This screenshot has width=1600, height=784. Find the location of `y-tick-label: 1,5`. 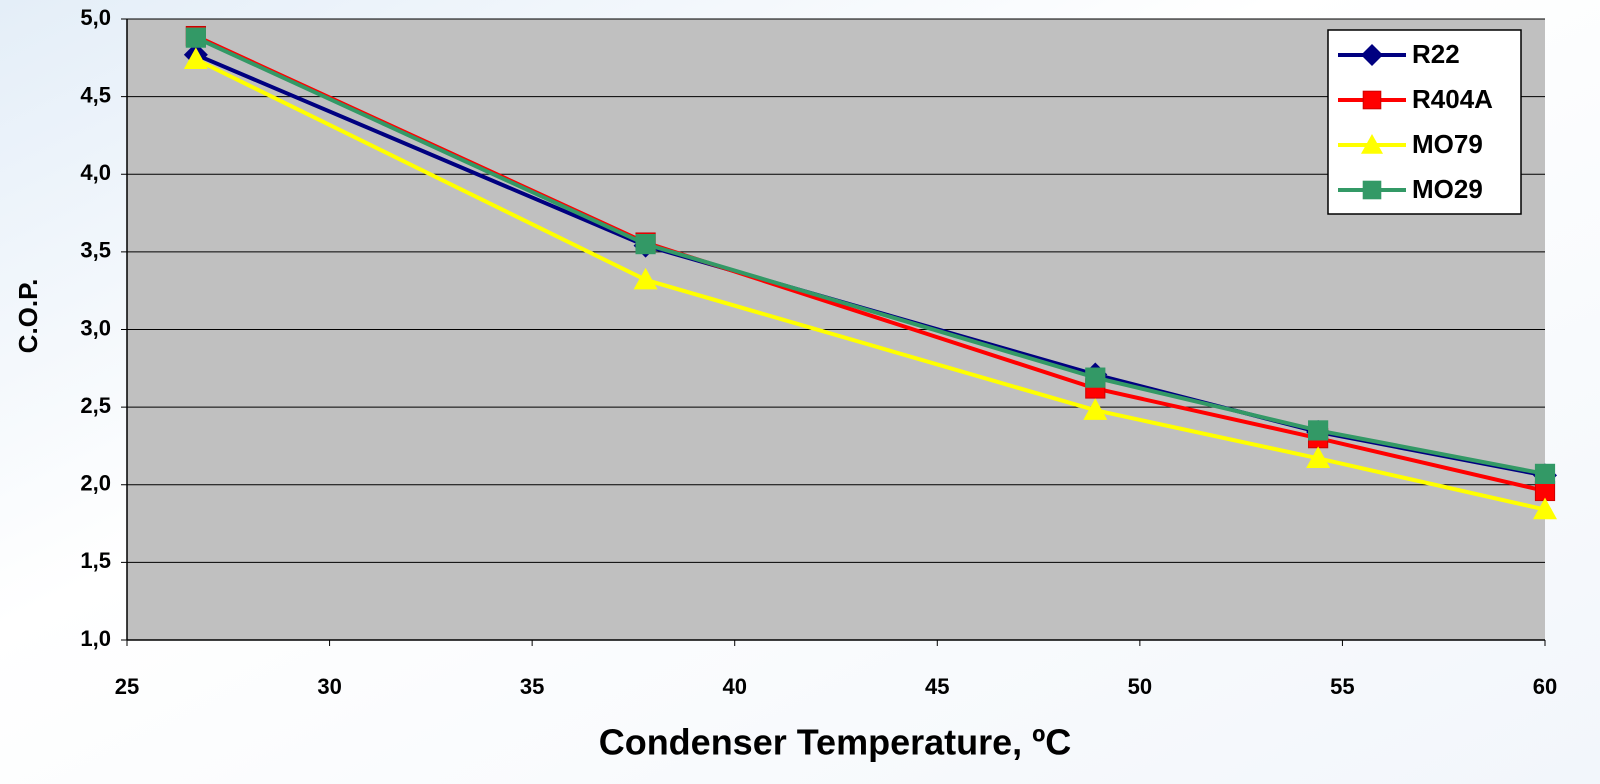

y-tick-label: 1,5 is located at coordinates (95, 560).